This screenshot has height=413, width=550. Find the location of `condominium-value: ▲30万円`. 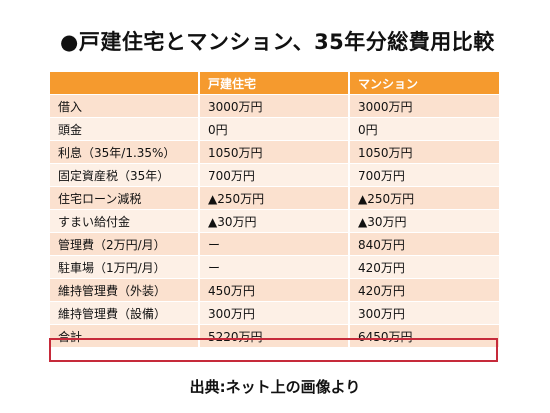

condominium-value: ▲30万円 is located at coordinates (424, 221).